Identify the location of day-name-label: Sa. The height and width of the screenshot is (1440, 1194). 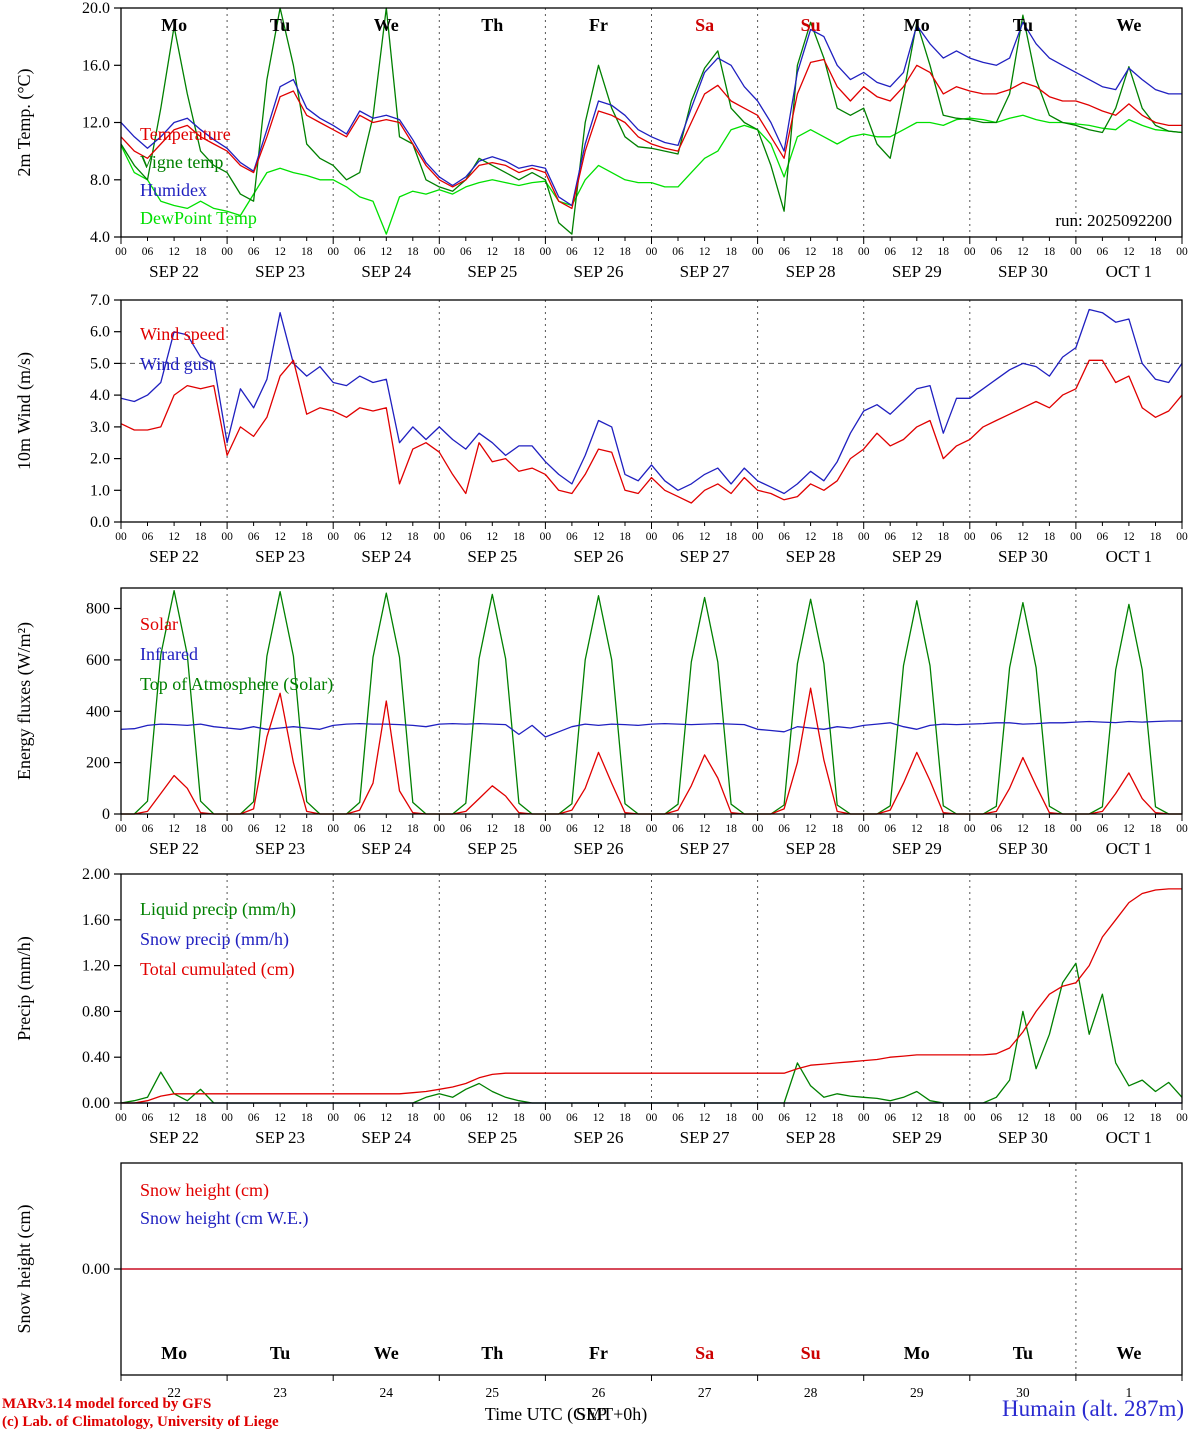
(704, 25).